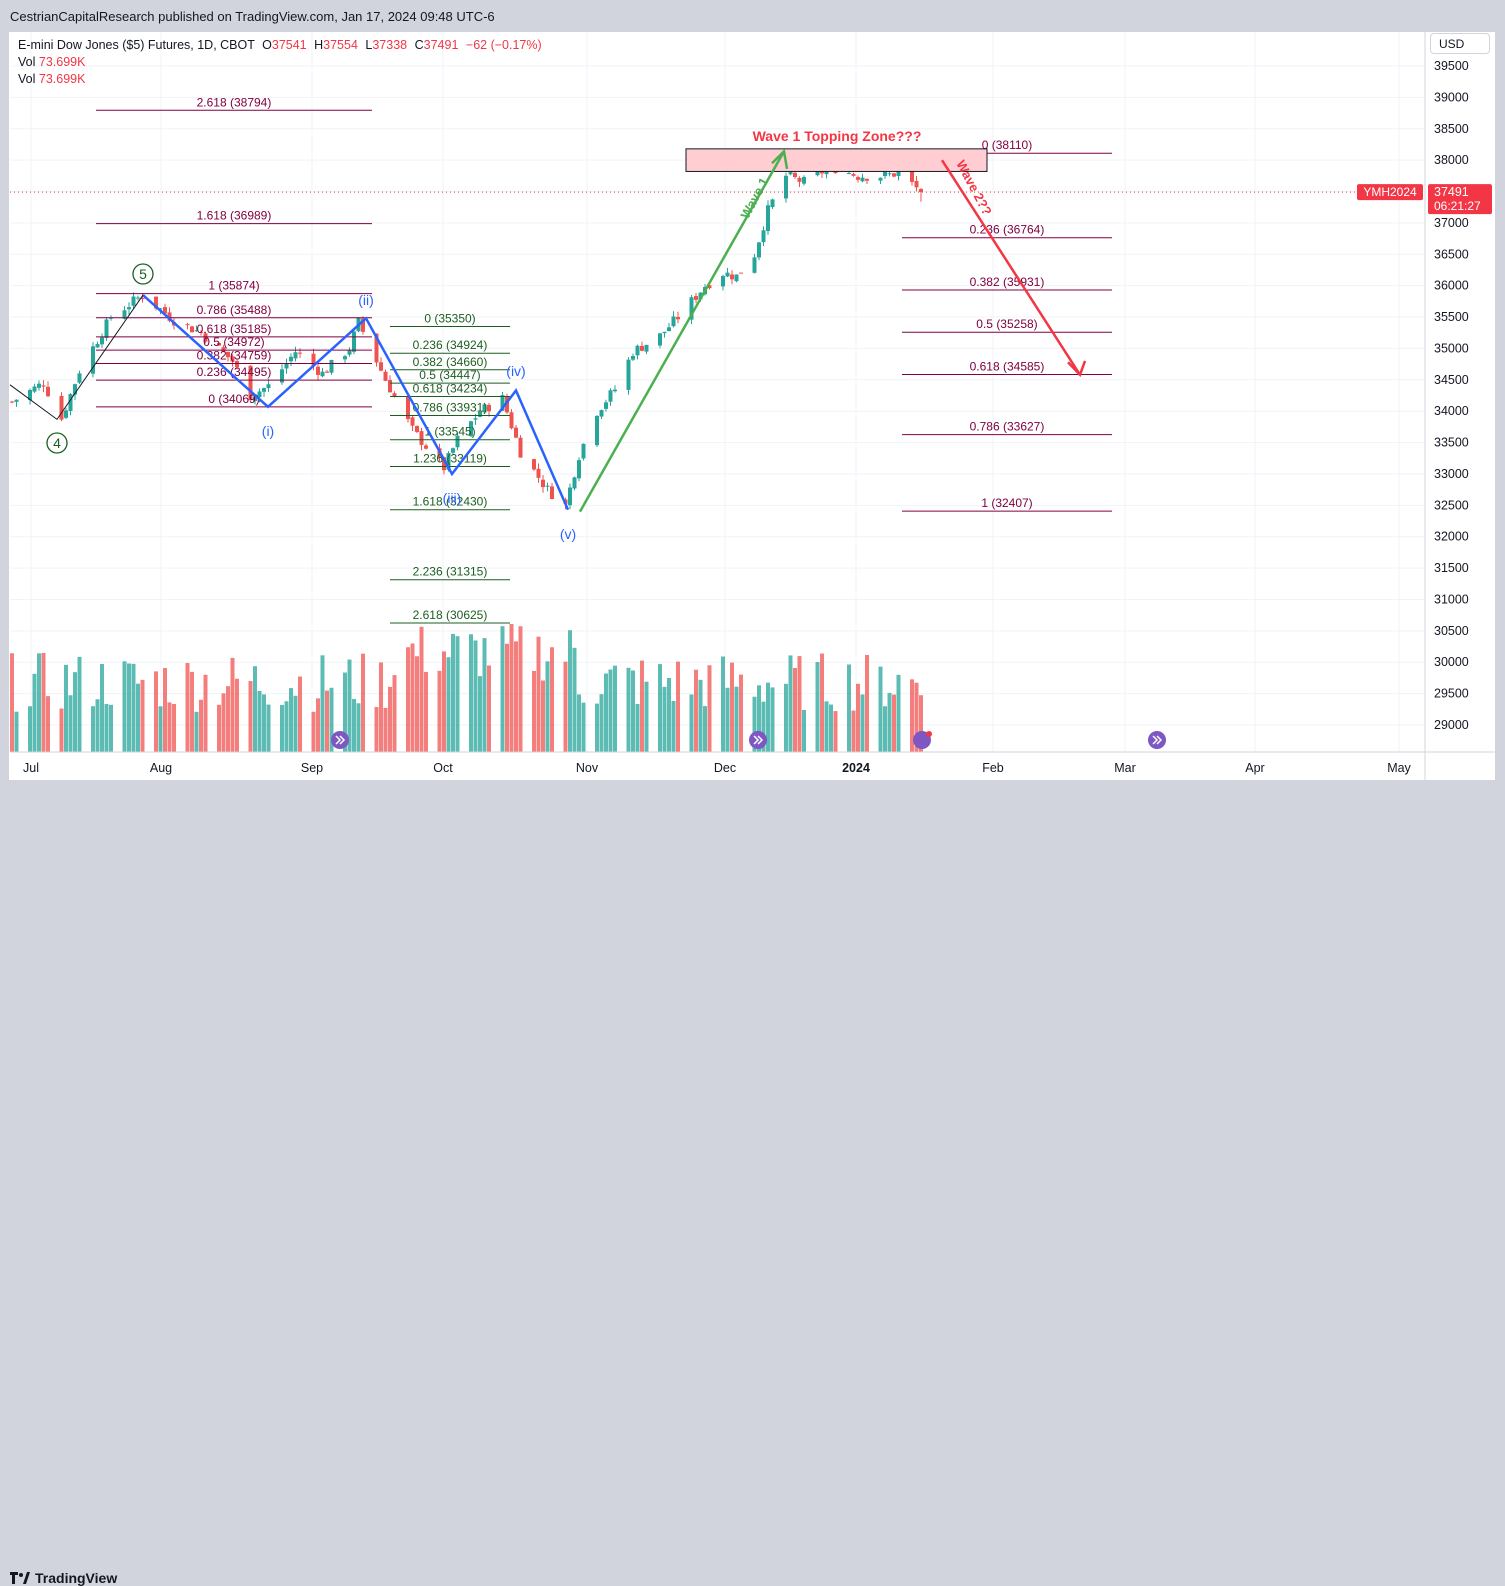  I want to click on close-value: 37491, so click(441, 45).